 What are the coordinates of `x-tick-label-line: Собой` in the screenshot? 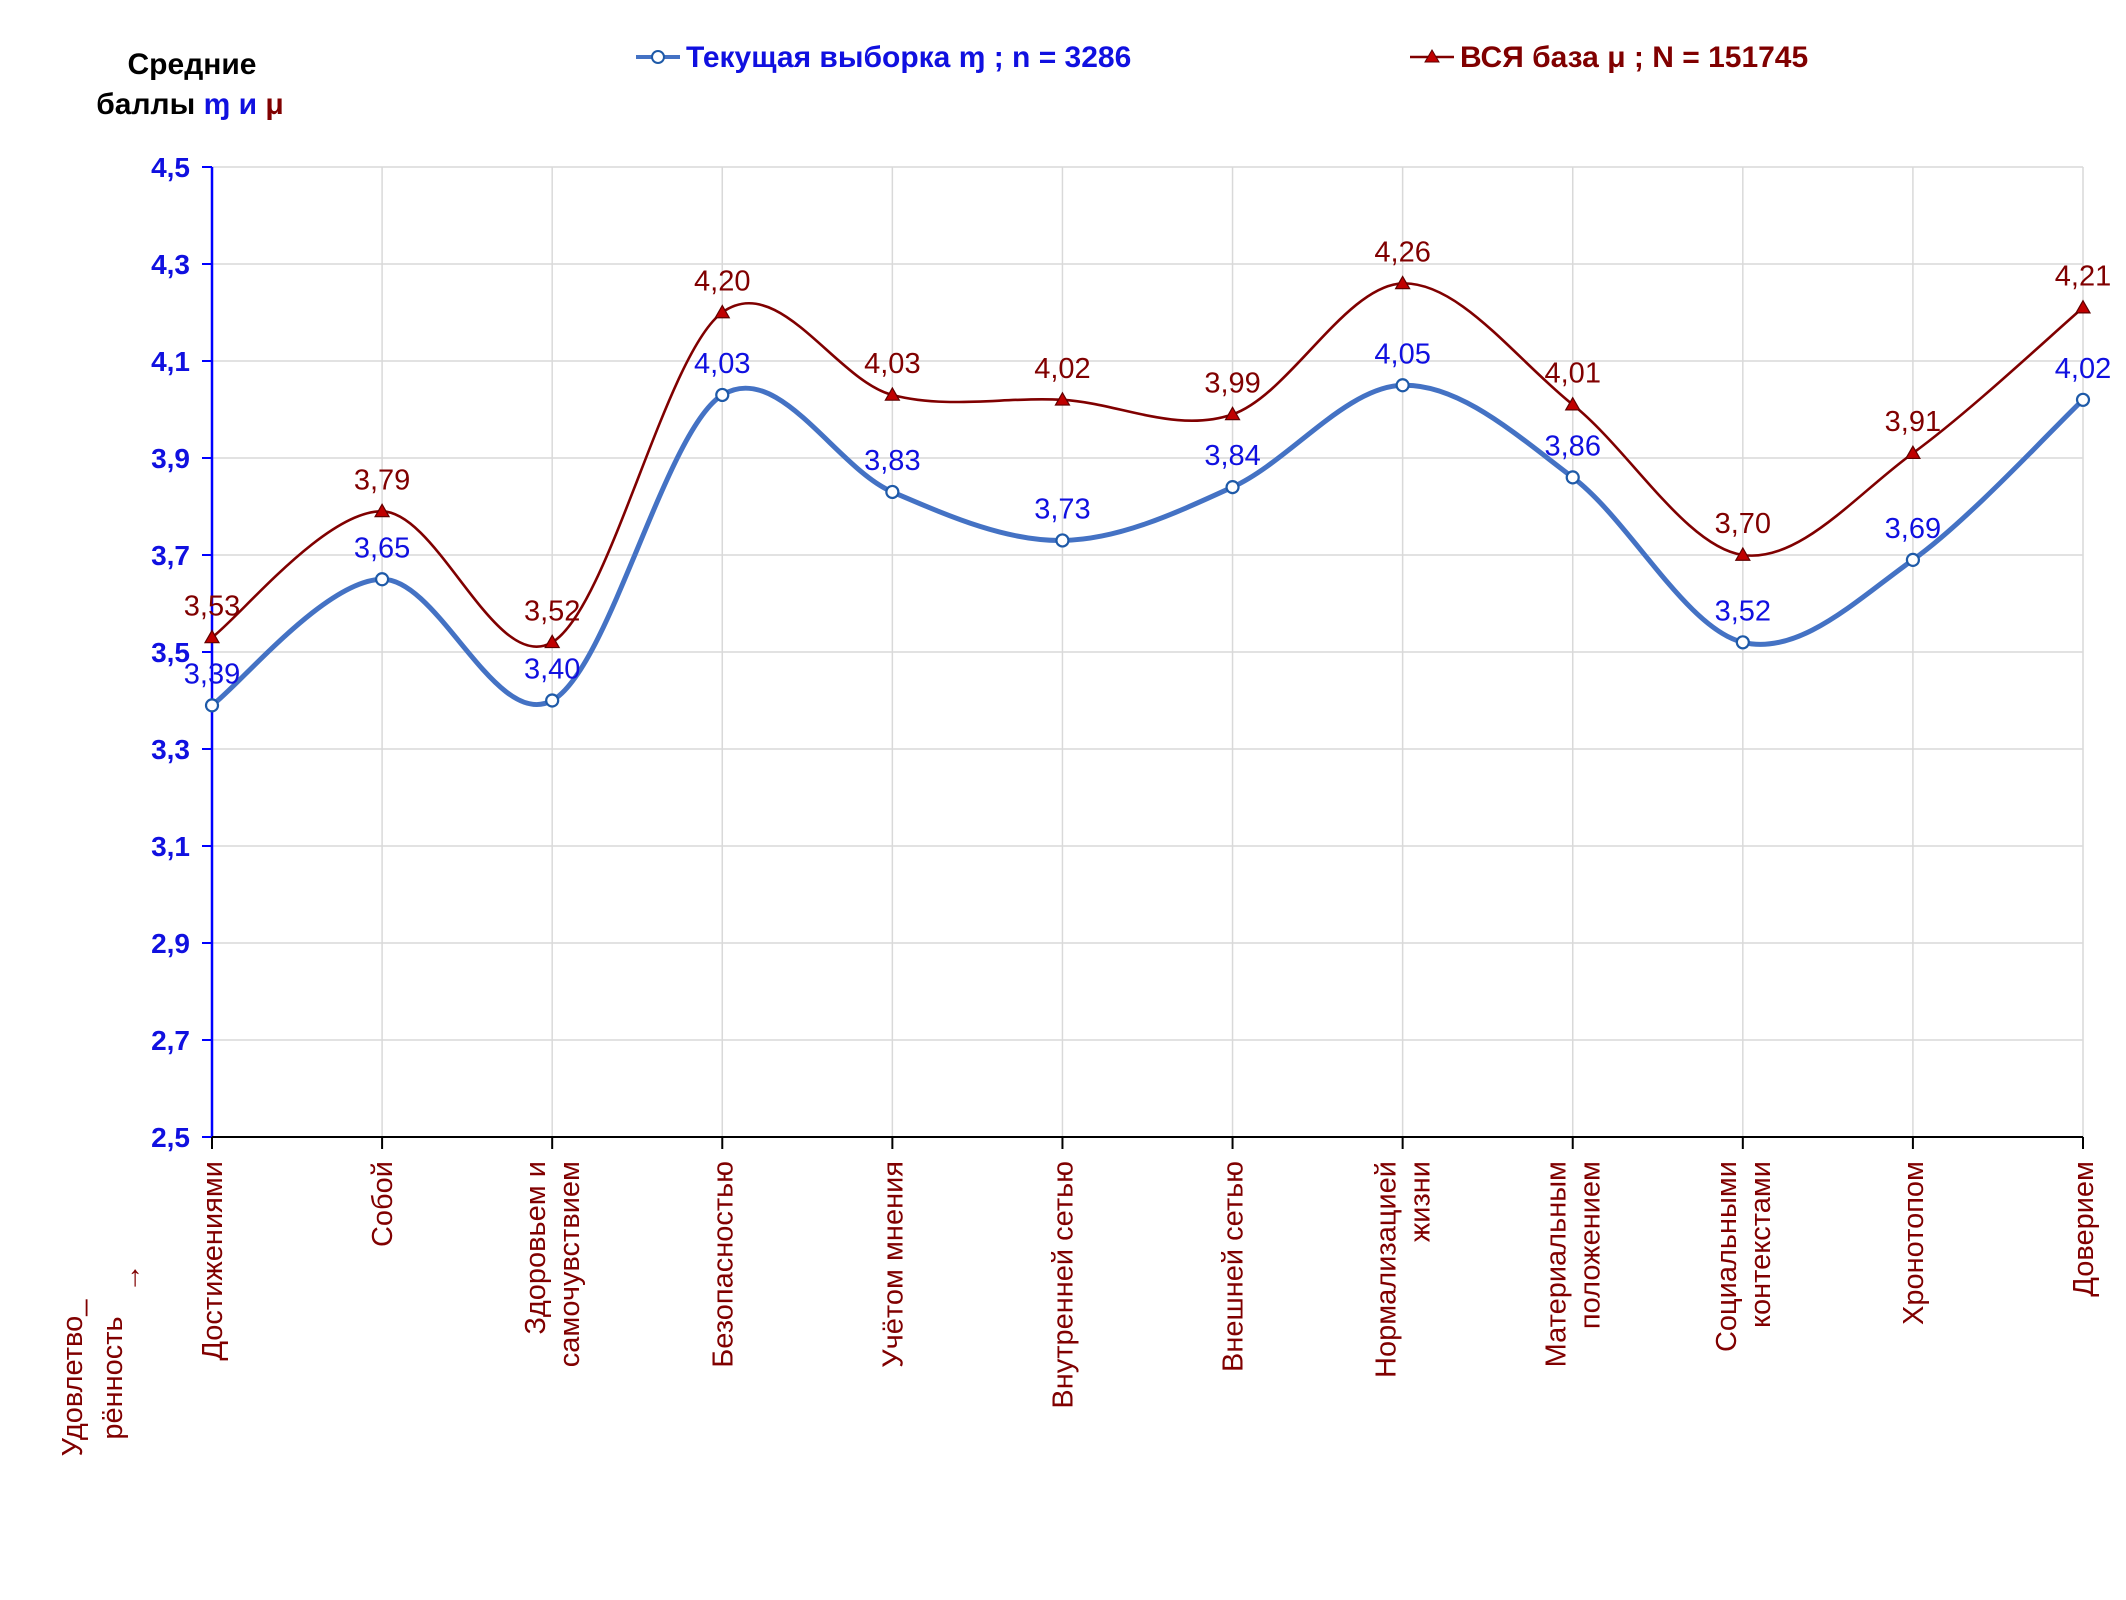 It's located at (383, 1204).